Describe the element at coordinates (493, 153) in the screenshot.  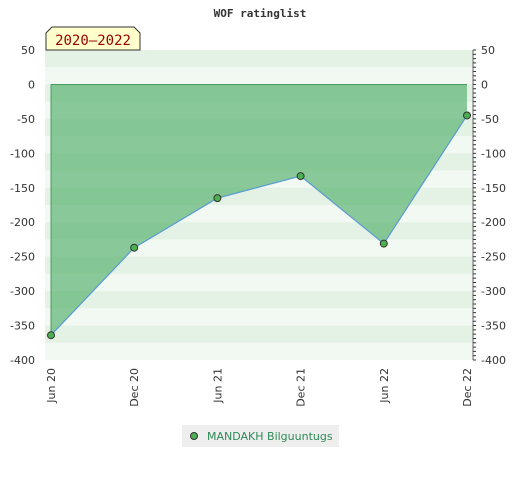
I see `y-tick-label-right: -100` at that location.